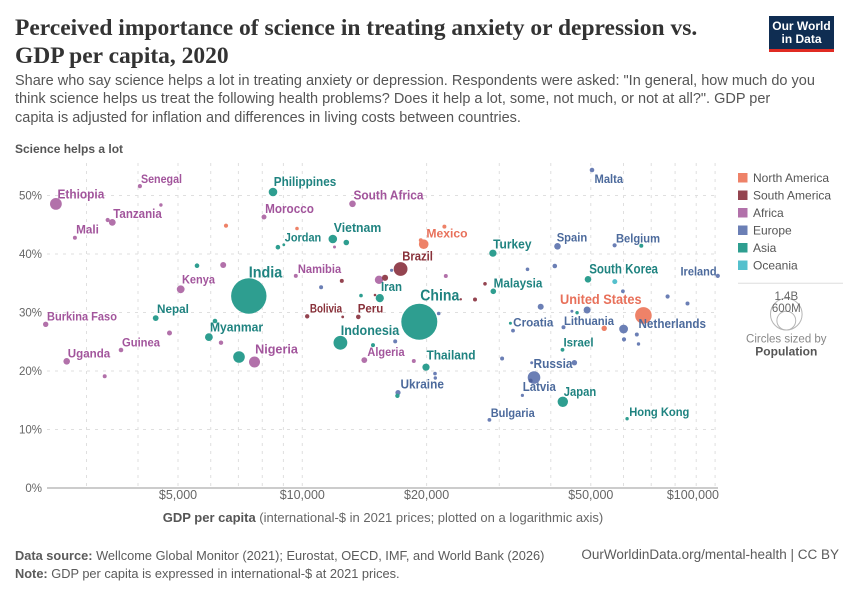 This screenshot has height=600, width=850. Describe the element at coordinates (699, 272) in the screenshot. I see `svg-text: Ireland` at that location.